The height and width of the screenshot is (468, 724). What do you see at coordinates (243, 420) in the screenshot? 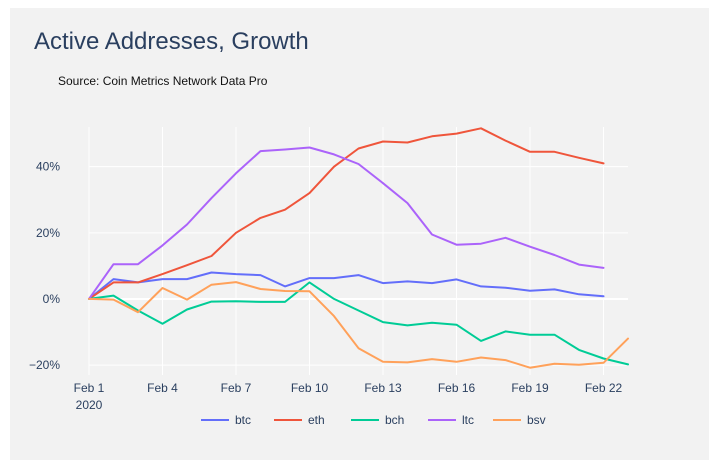
I see `legend-label: btc` at bounding box center [243, 420].